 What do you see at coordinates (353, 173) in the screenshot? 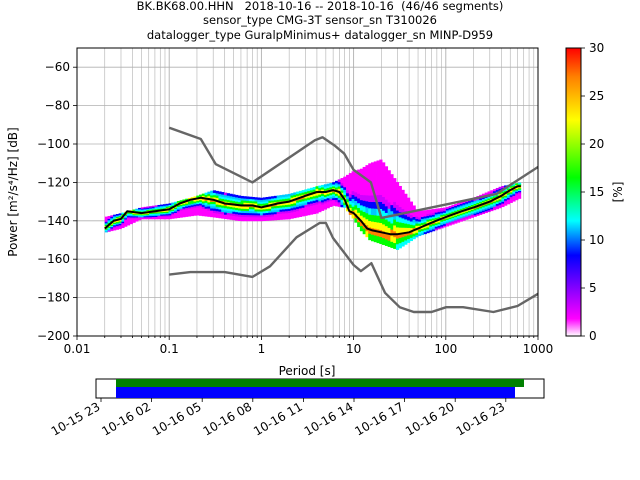
I see `high-noise-model-line` at bounding box center [353, 173].